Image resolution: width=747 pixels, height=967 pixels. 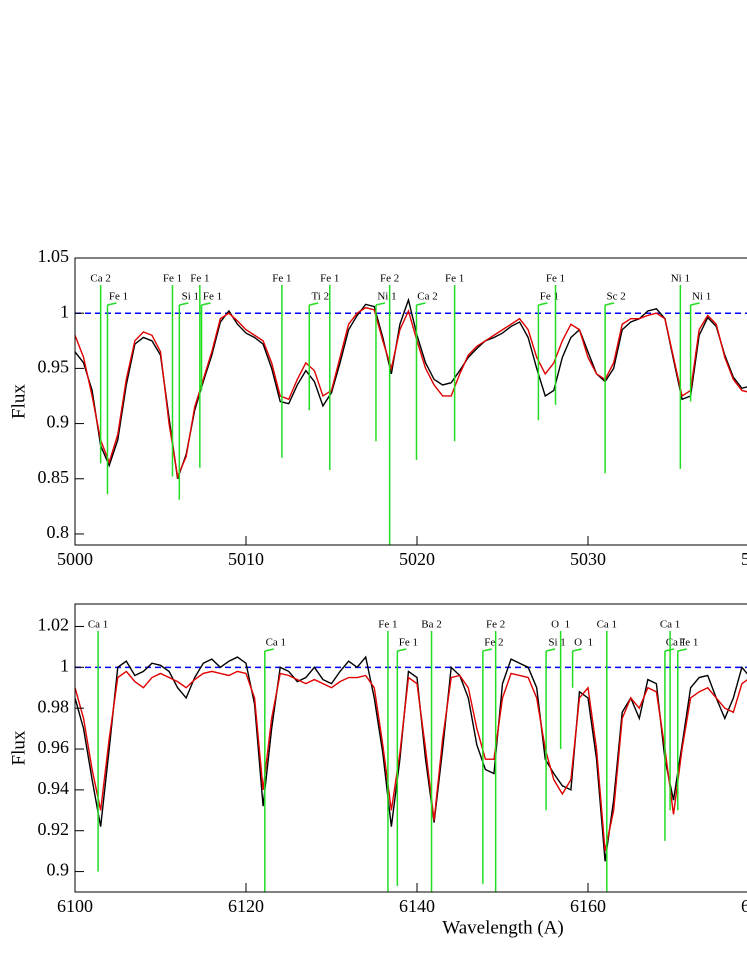 What do you see at coordinates (615, 297) in the screenshot?
I see `line-label: Sc 2` at bounding box center [615, 297].